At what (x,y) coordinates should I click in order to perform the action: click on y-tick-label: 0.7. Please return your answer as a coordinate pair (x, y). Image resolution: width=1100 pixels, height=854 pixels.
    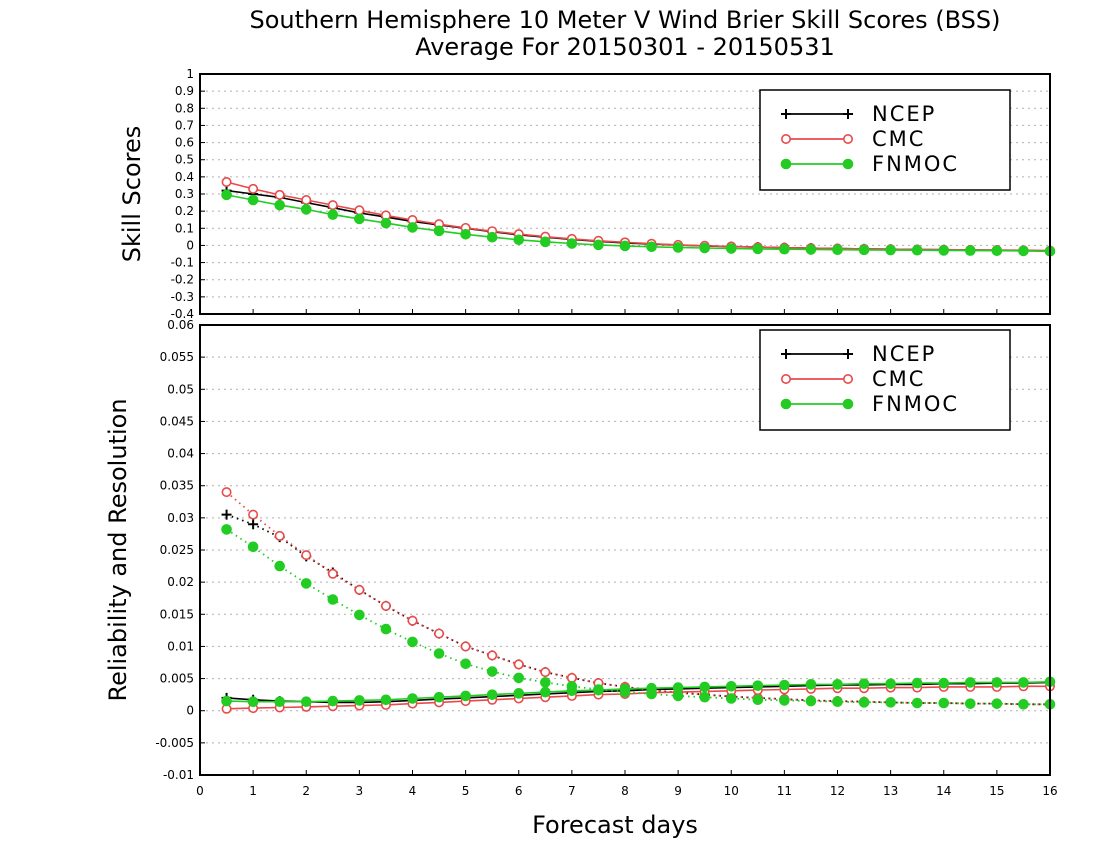
    Looking at the image, I should click on (184, 125).